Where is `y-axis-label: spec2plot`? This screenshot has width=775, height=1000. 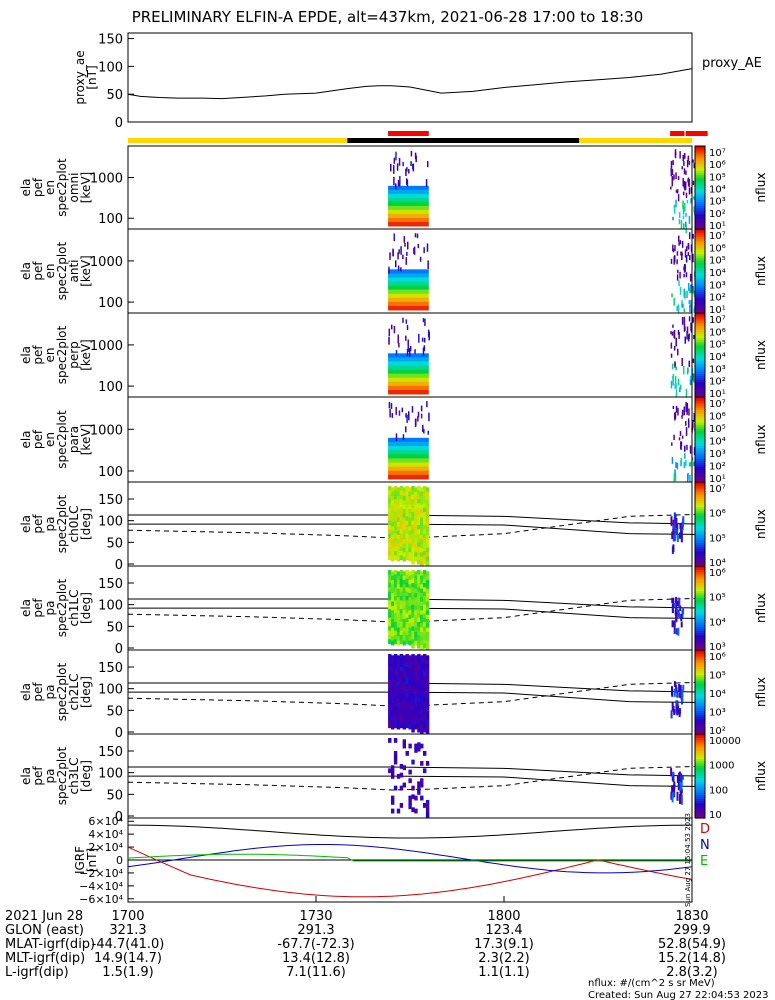
y-axis-label: spec2plot is located at coordinates (62, 523).